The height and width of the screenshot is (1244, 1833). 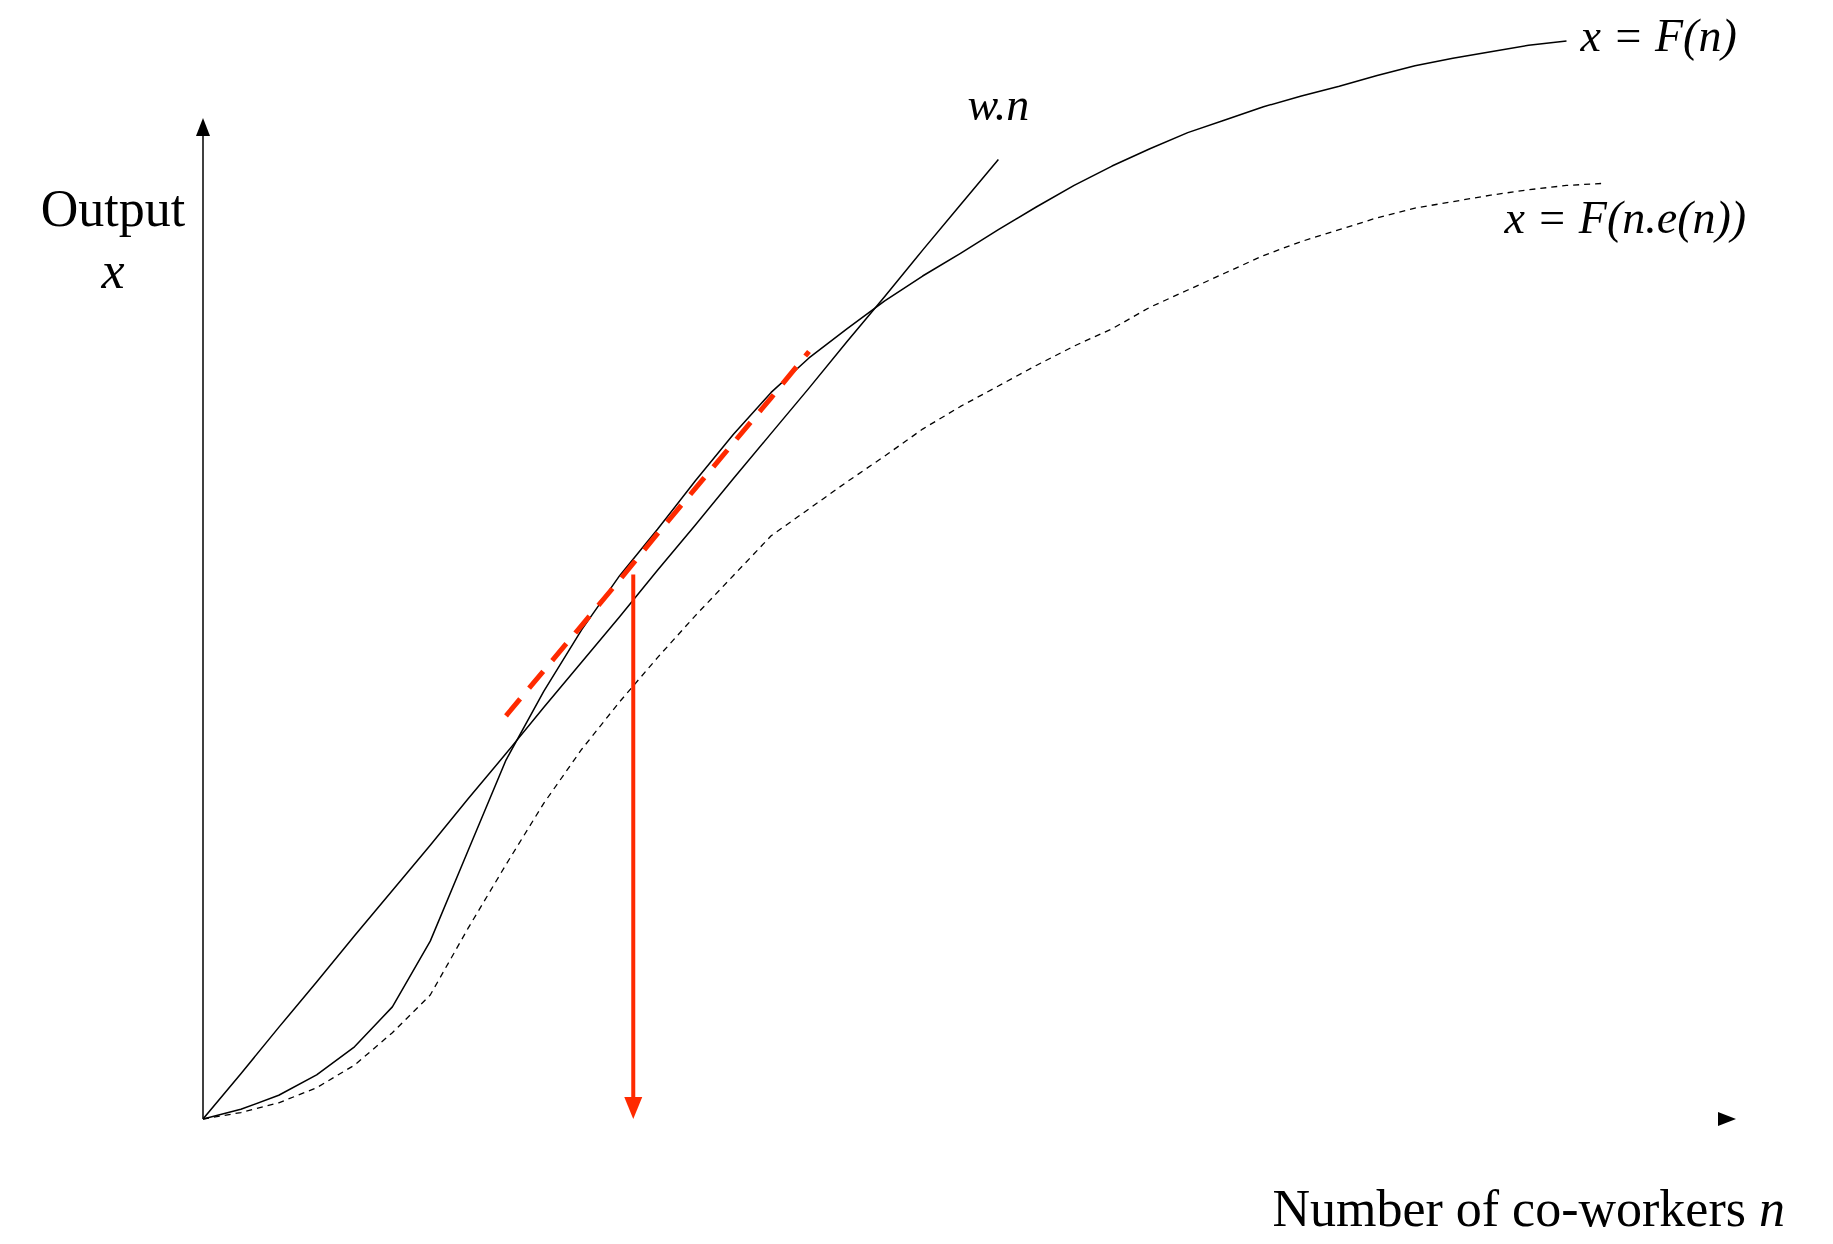 What do you see at coordinates (1528, 1208) in the screenshot?
I see `x-axis-title: Number of co-workers n` at bounding box center [1528, 1208].